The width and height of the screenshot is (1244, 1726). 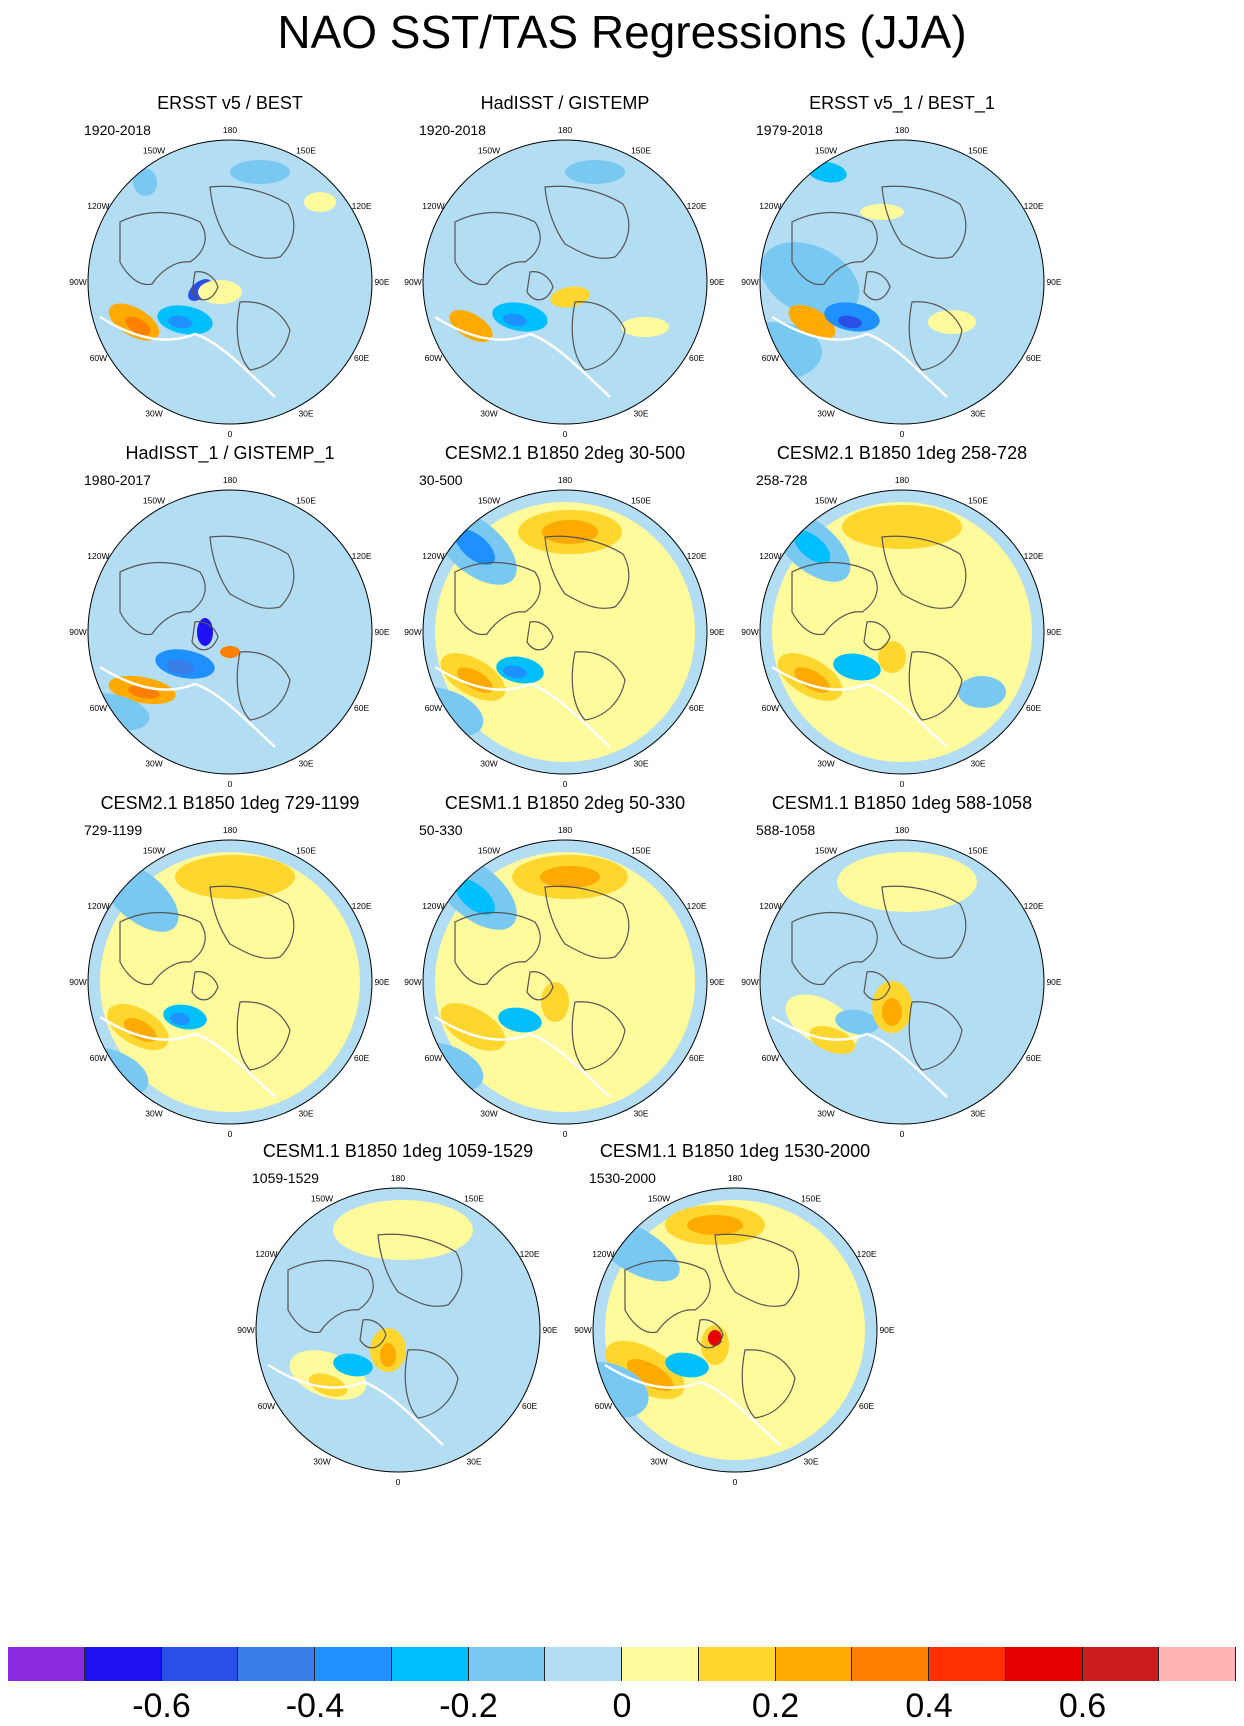 What do you see at coordinates (902, 103) in the screenshot?
I see `panel-title: ERSST v5_1 / BEST_1` at bounding box center [902, 103].